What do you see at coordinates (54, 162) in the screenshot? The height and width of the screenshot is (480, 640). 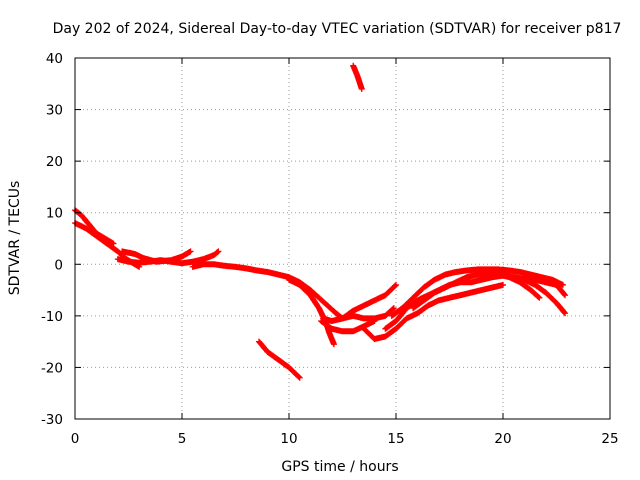 I see `y-tick-label: 20` at bounding box center [54, 162].